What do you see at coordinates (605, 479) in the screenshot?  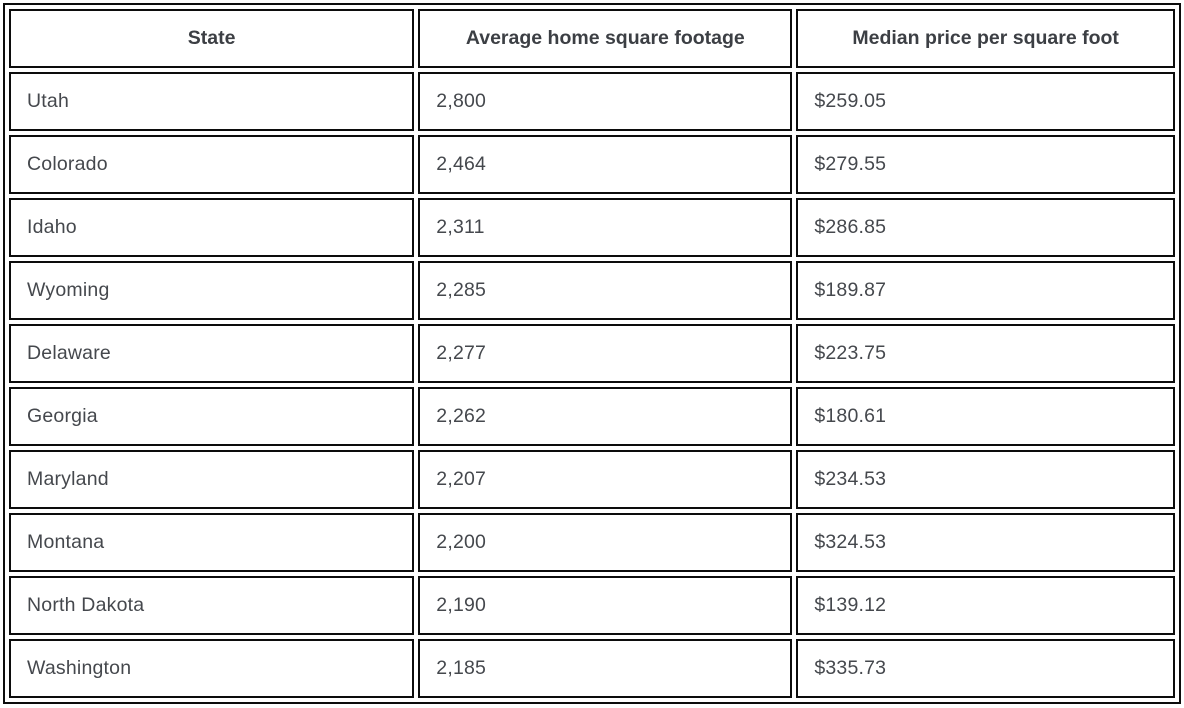 I see `cell-sqft: 2,207` at bounding box center [605, 479].